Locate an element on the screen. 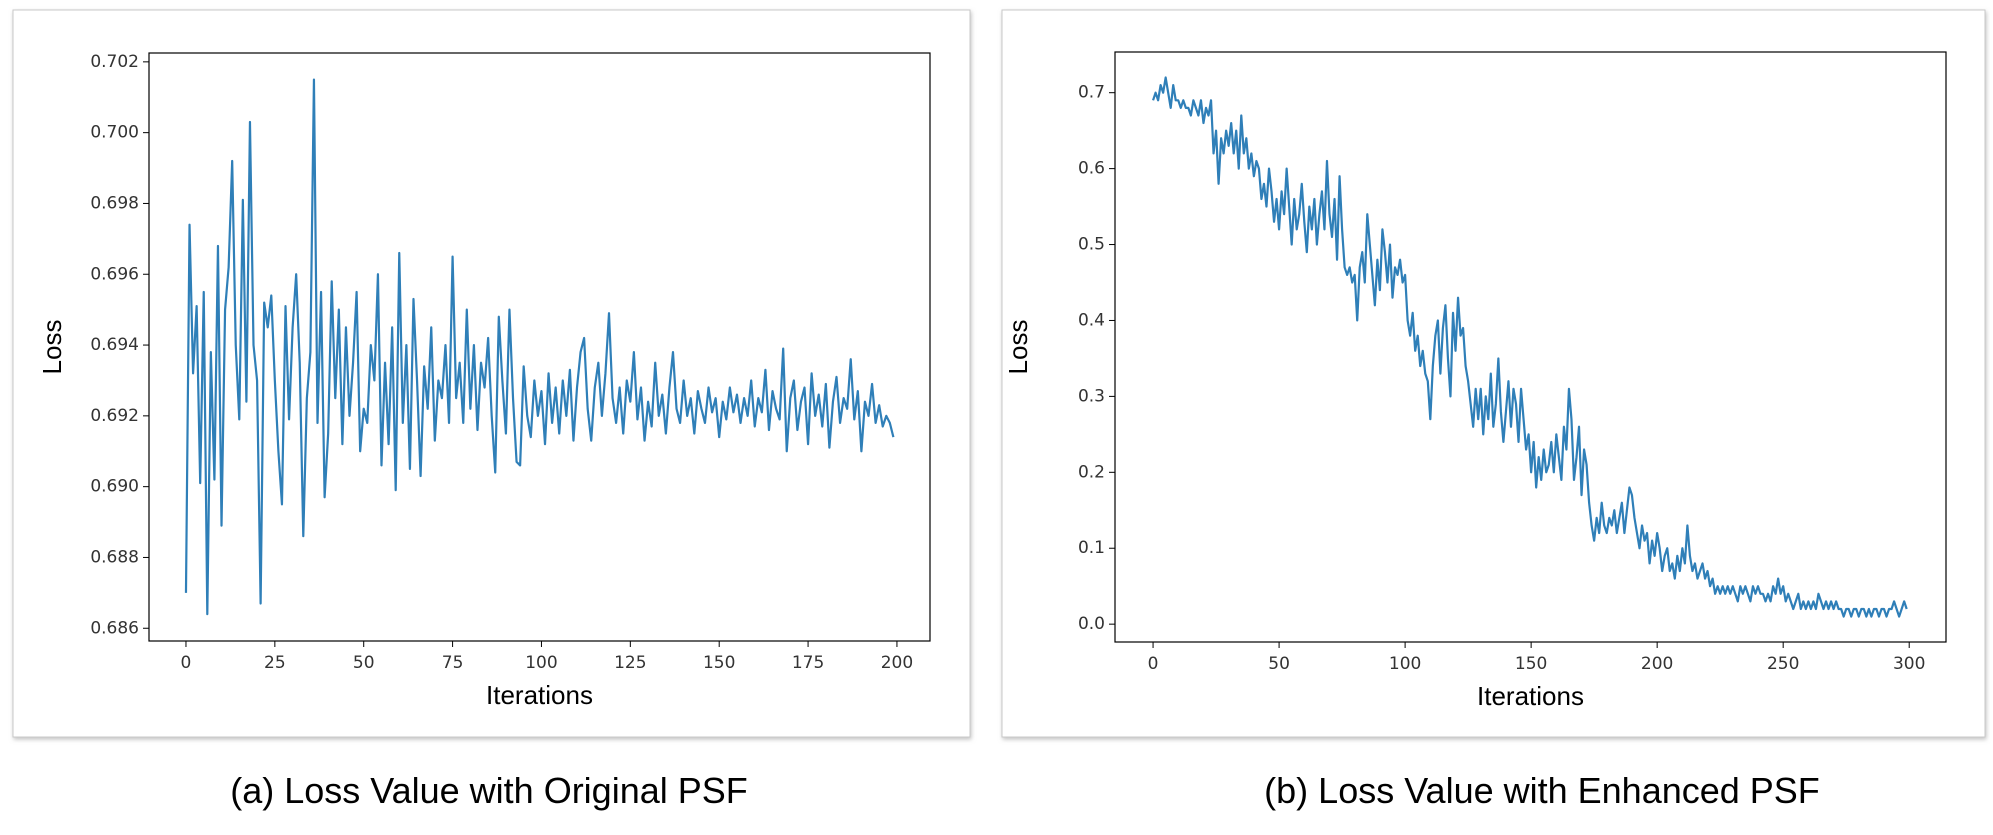 This screenshot has width=1993, height=835. x-tick-label: 175 is located at coordinates (808, 663).